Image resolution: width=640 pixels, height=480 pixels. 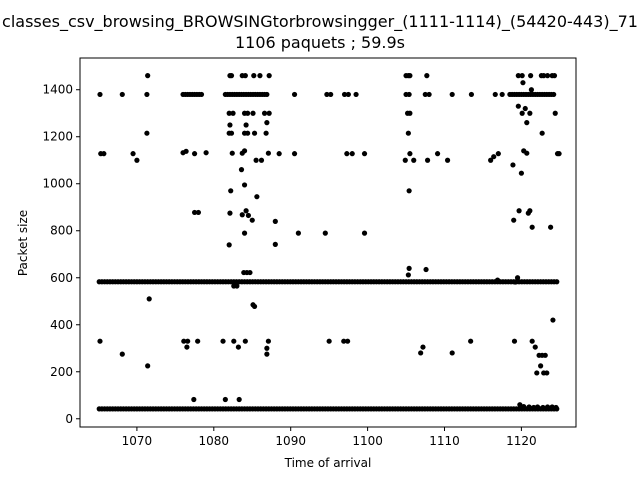 I want to click on y-tick-label: 400, so click(x=61, y=325).